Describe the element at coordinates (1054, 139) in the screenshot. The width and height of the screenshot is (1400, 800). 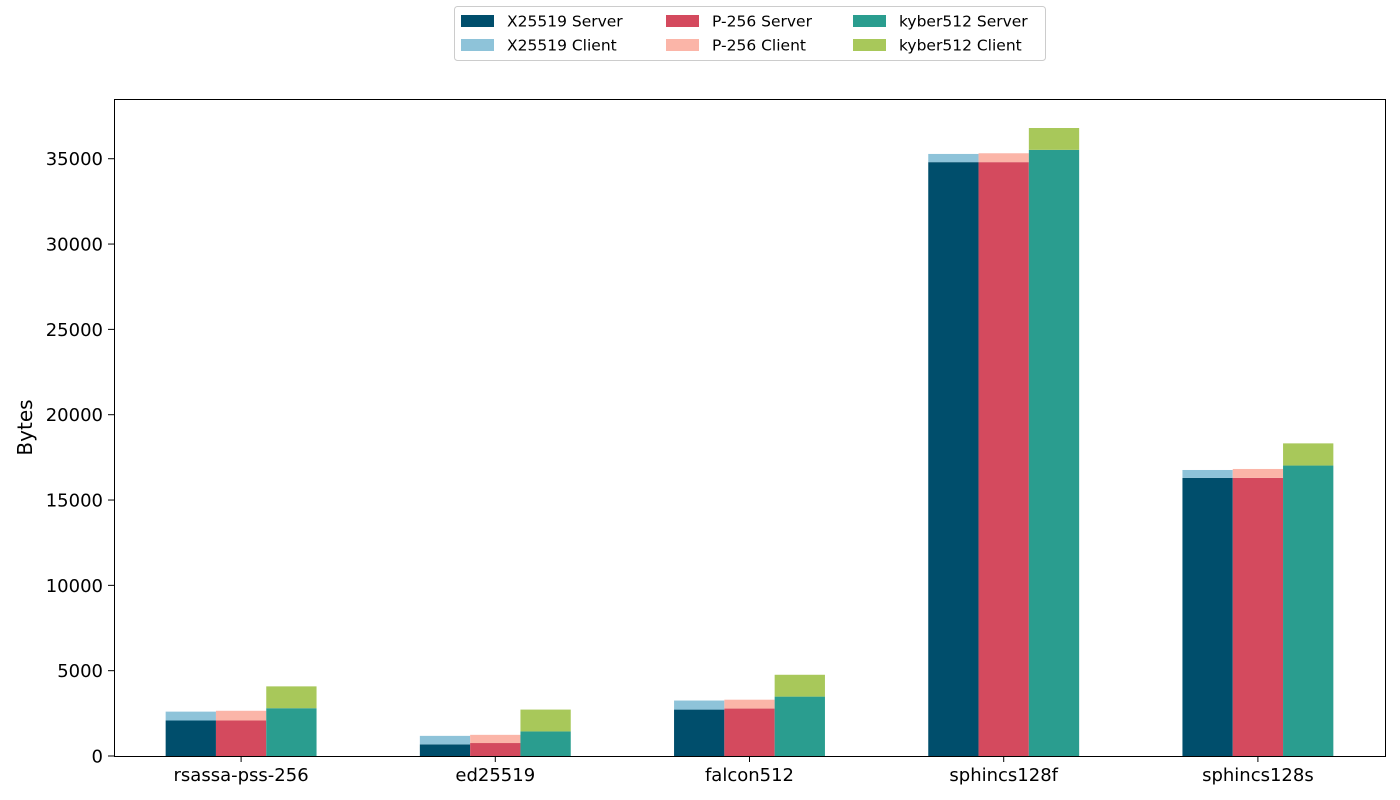
I see `bar-kyber512-client-sphincs128f` at that location.